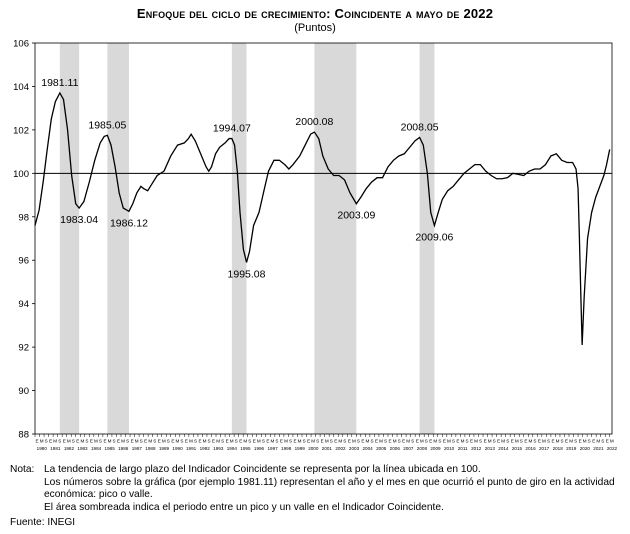  I want to click on x-year-label: 2022, so click(612, 448).